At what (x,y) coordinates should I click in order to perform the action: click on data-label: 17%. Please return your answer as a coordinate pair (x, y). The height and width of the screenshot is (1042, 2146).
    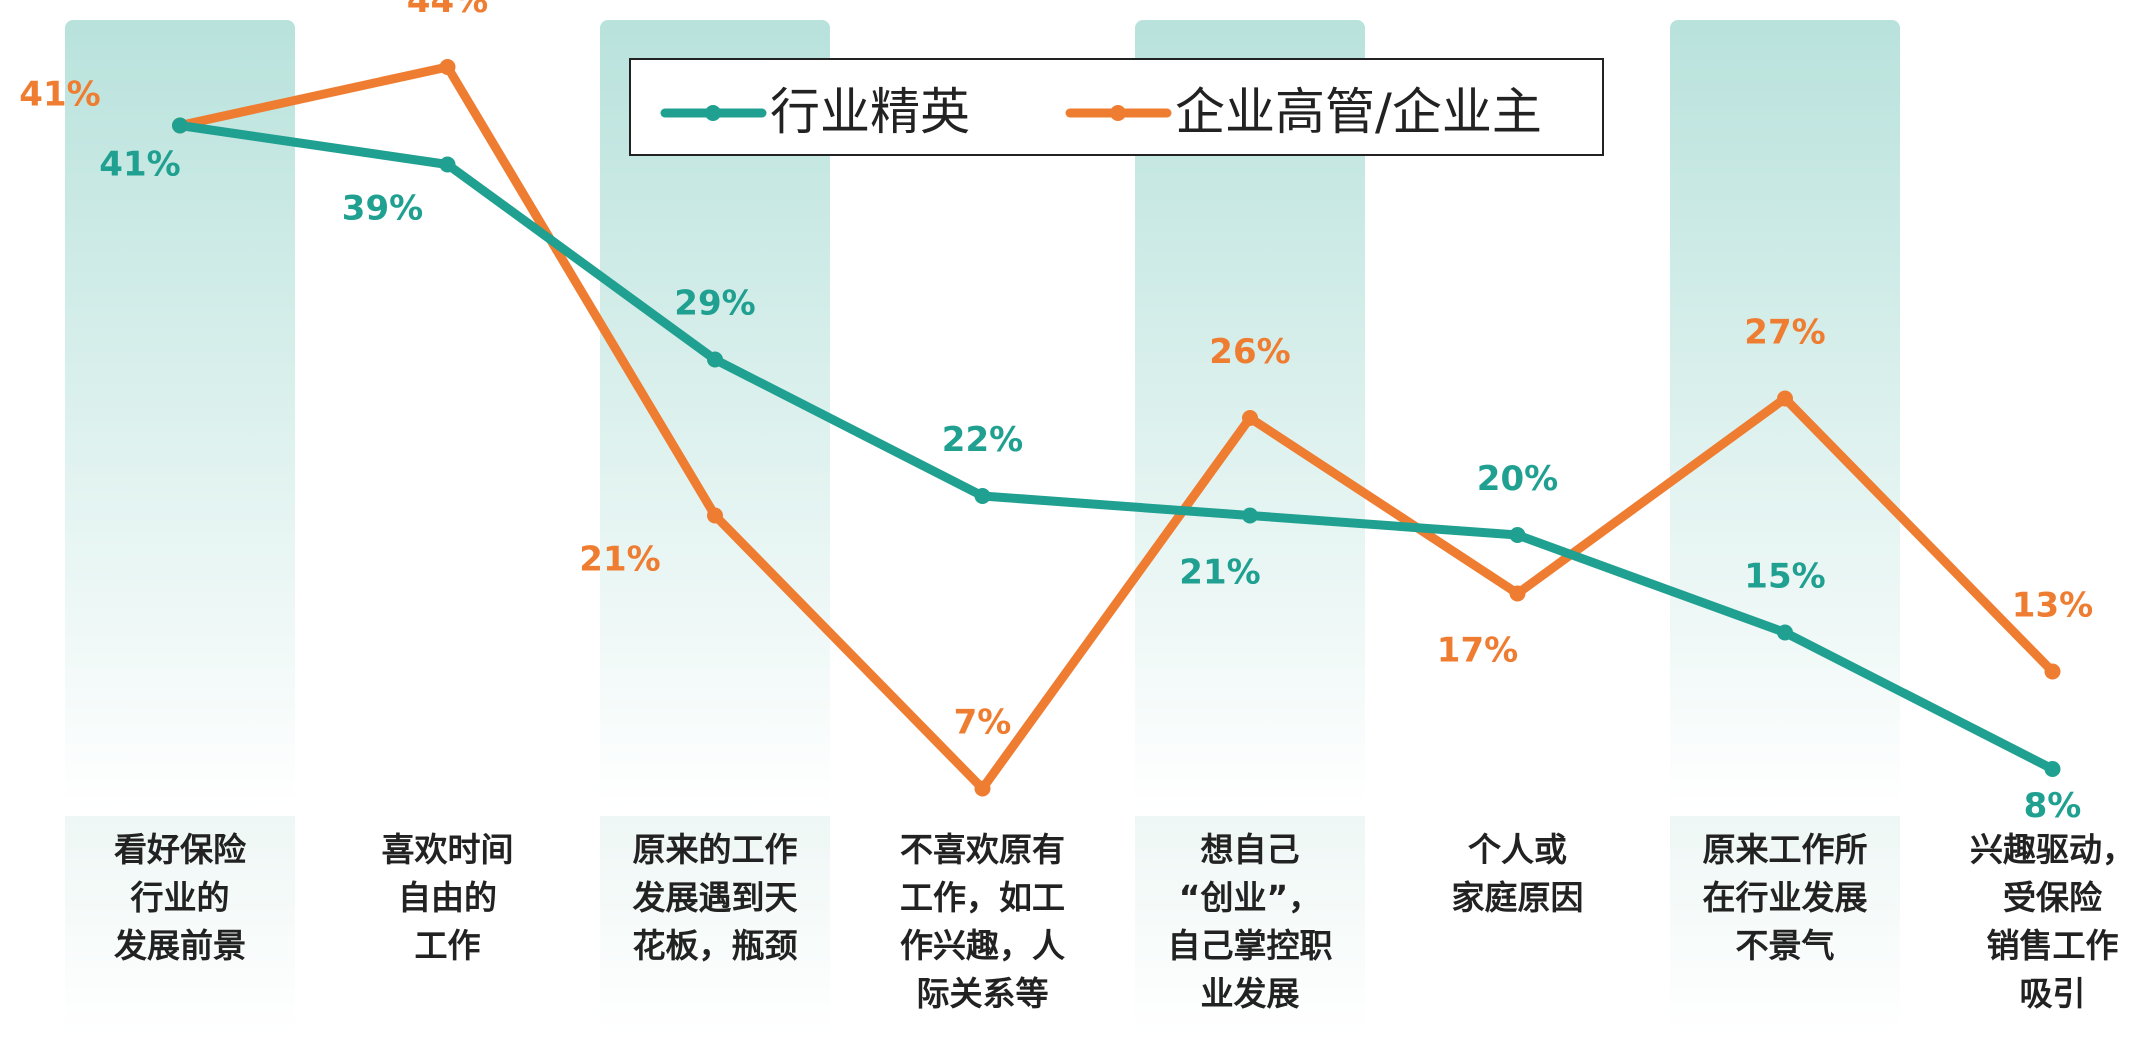
    Looking at the image, I should click on (1477, 651).